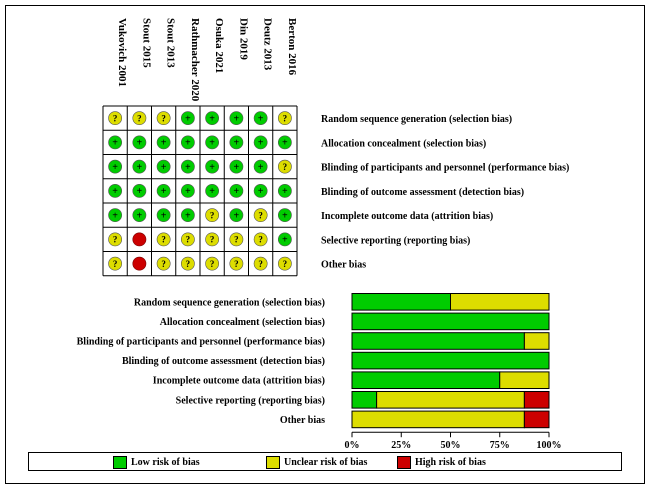 The image size is (650, 489). What do you see at coordinates (242, 322) in the screenshot?
I see `category-label: Allocation concealment (selection bias)` at bounding box center [242, 322].